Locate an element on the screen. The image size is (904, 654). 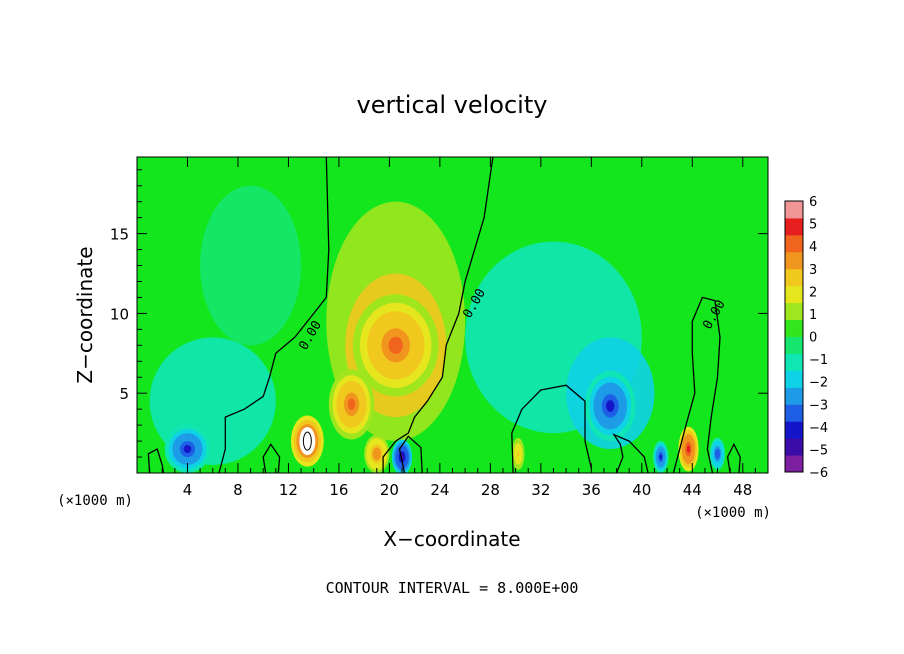
colorbar-label: −1 is located at coordinates (818, 360).